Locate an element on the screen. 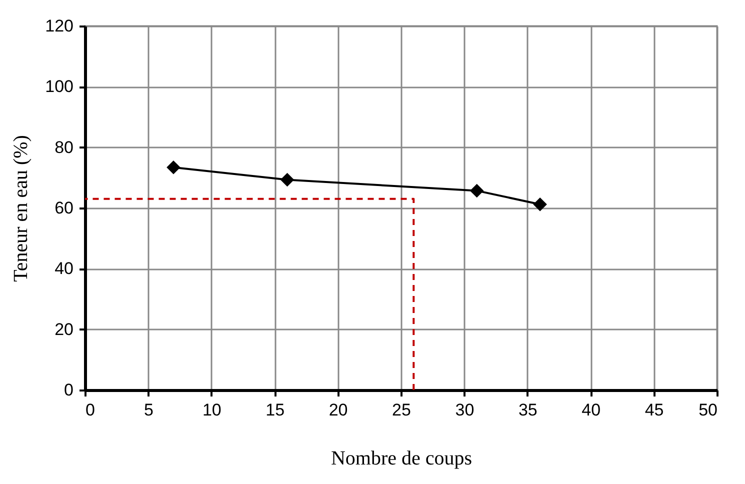  y-tick-label: 40 is located at coordinates (64, 268).